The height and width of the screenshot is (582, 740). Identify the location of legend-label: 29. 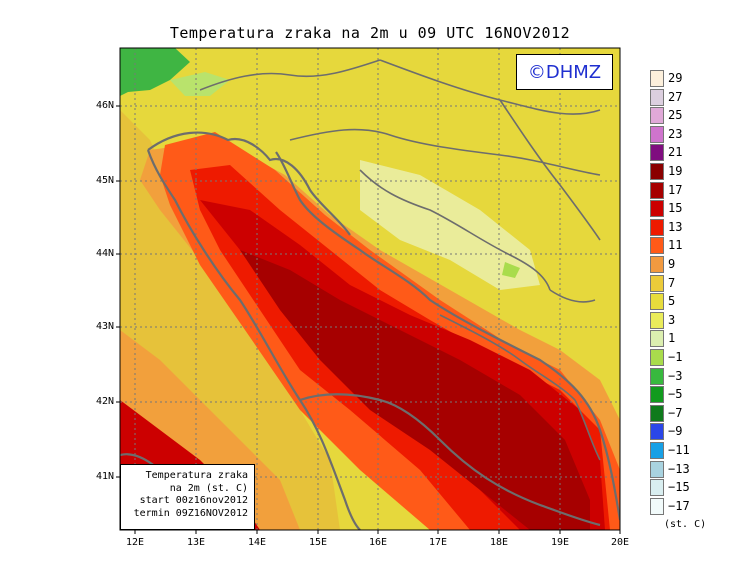
(675, 78).